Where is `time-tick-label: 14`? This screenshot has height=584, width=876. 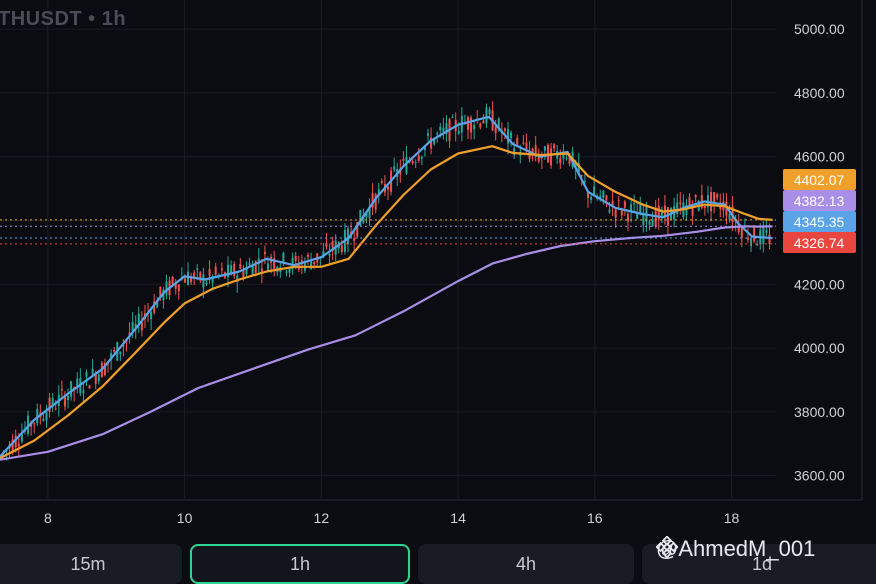
time-tick-label: 14 is located at coordinates (458, 518).